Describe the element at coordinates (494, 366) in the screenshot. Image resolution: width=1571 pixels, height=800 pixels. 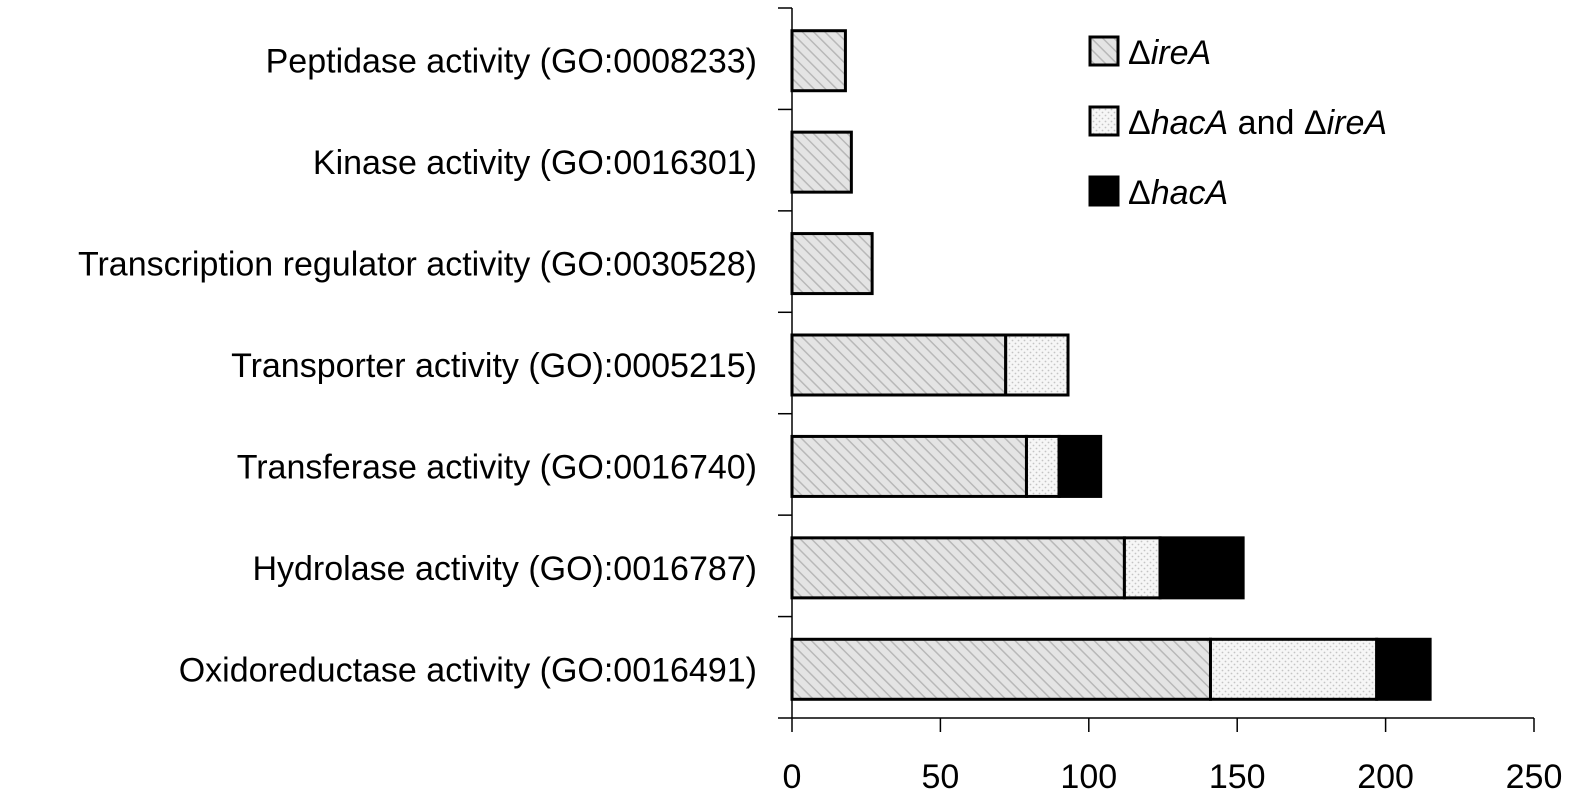
I see `category-label: Transporter activity (GO):0005215)` at that location.